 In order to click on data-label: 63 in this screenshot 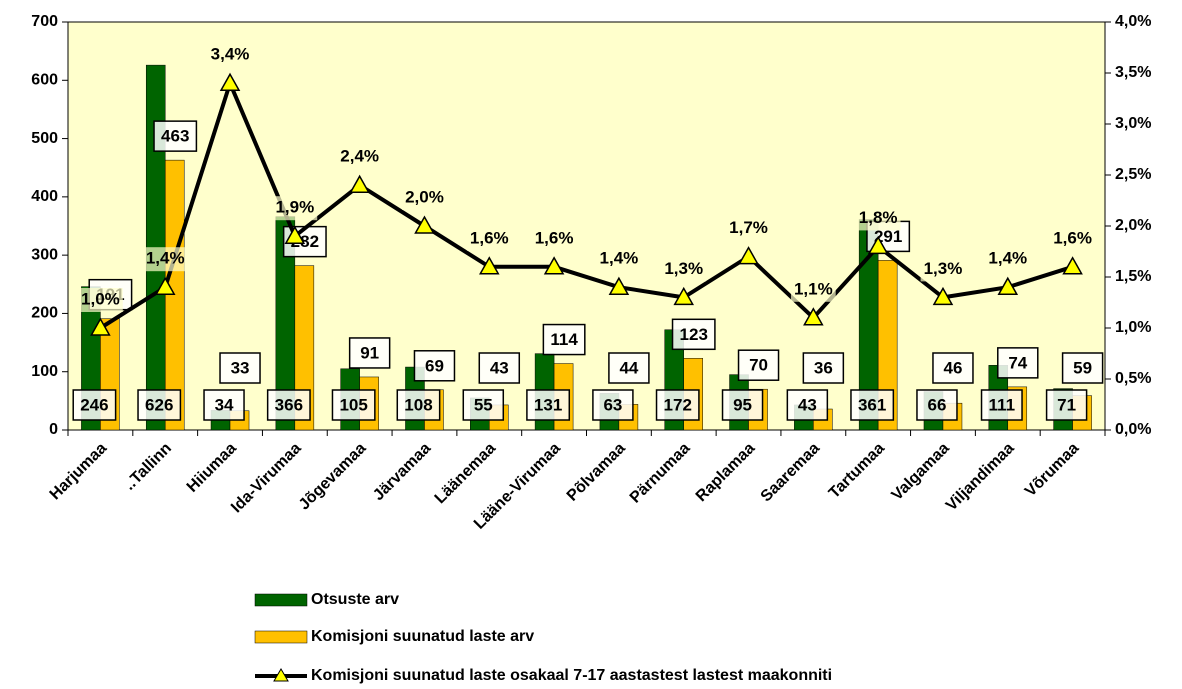, I will do `click(612, 404)`.